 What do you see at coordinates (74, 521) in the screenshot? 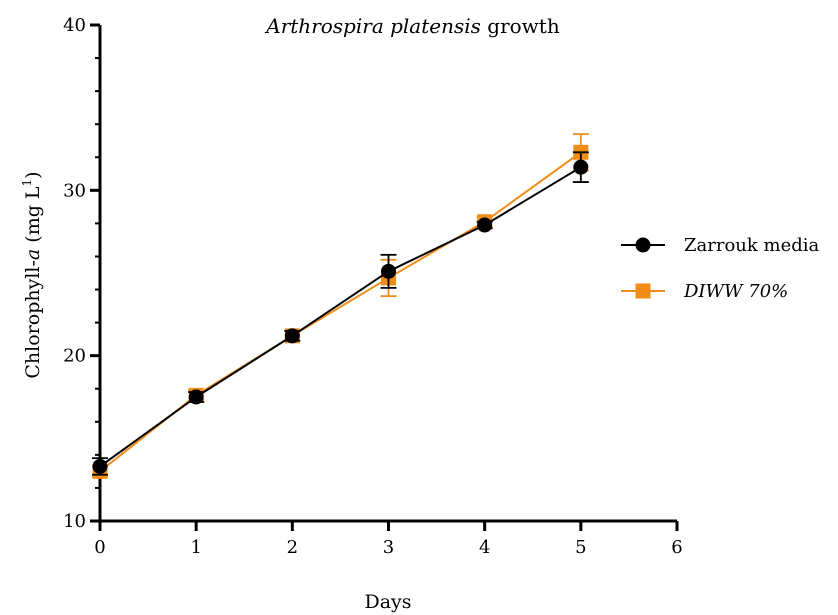
I see `y-tick-label: 10` at bounding box center [74, 521].